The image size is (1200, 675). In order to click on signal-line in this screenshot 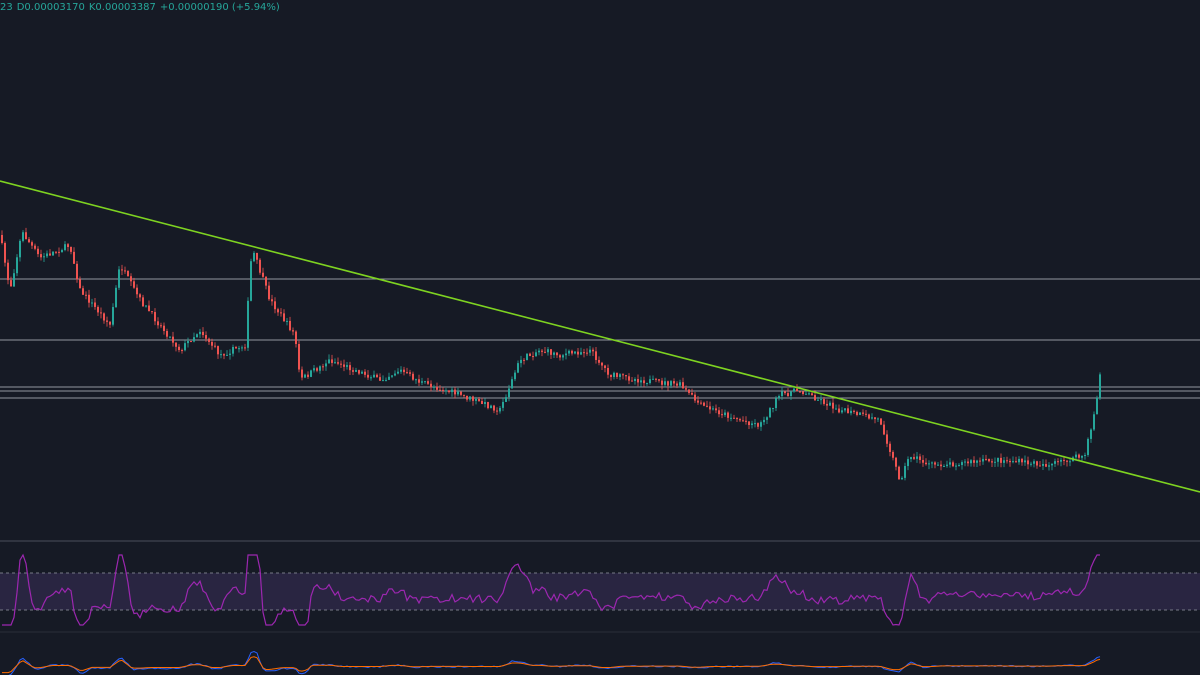, I will do `click(551, 665)`.